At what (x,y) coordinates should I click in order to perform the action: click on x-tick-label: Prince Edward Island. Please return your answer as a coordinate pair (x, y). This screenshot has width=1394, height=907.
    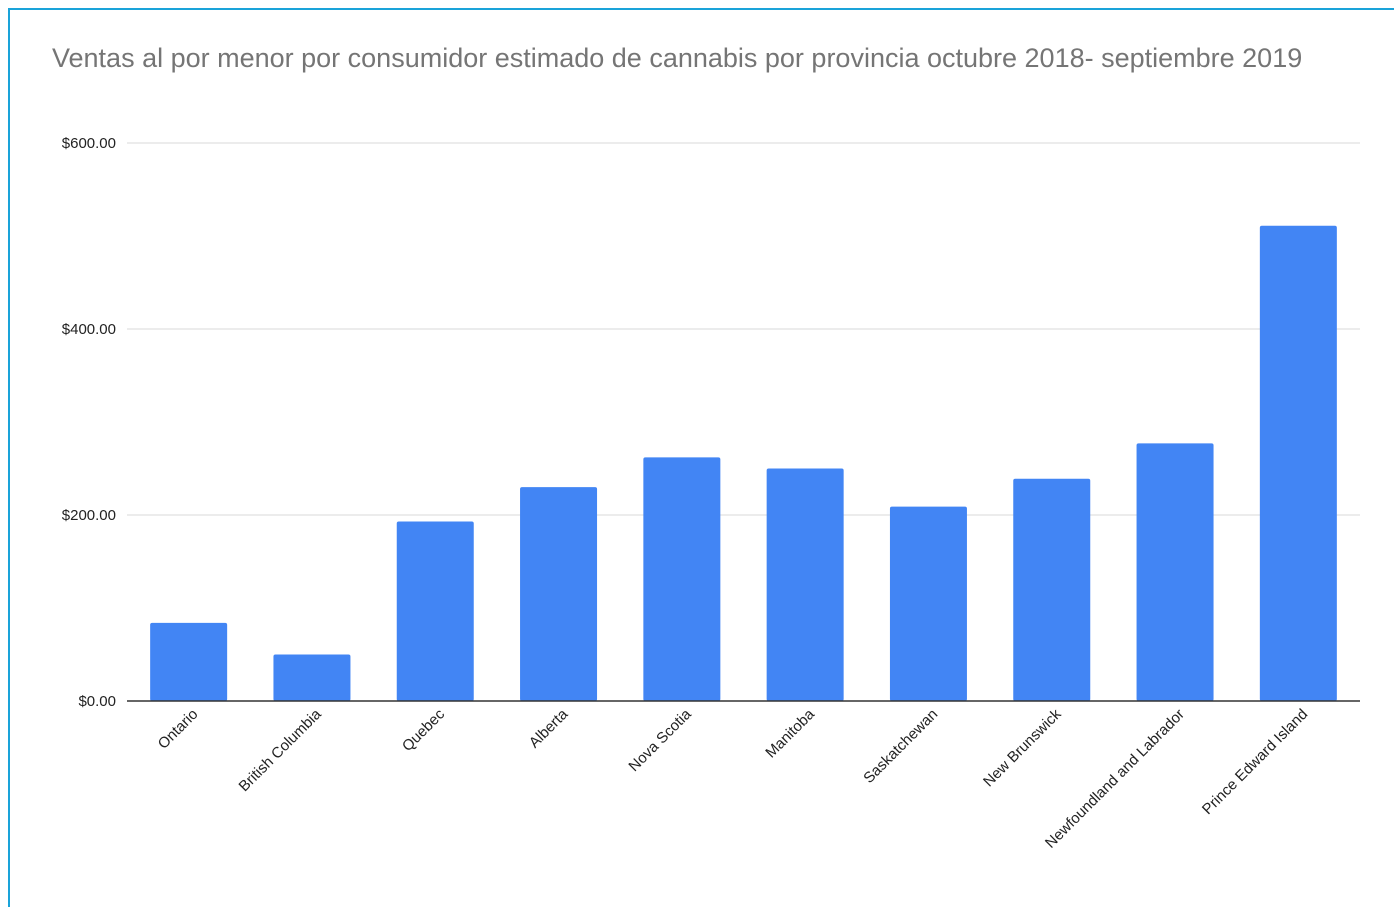
    Looking at the image, I should click on (1255, 762).